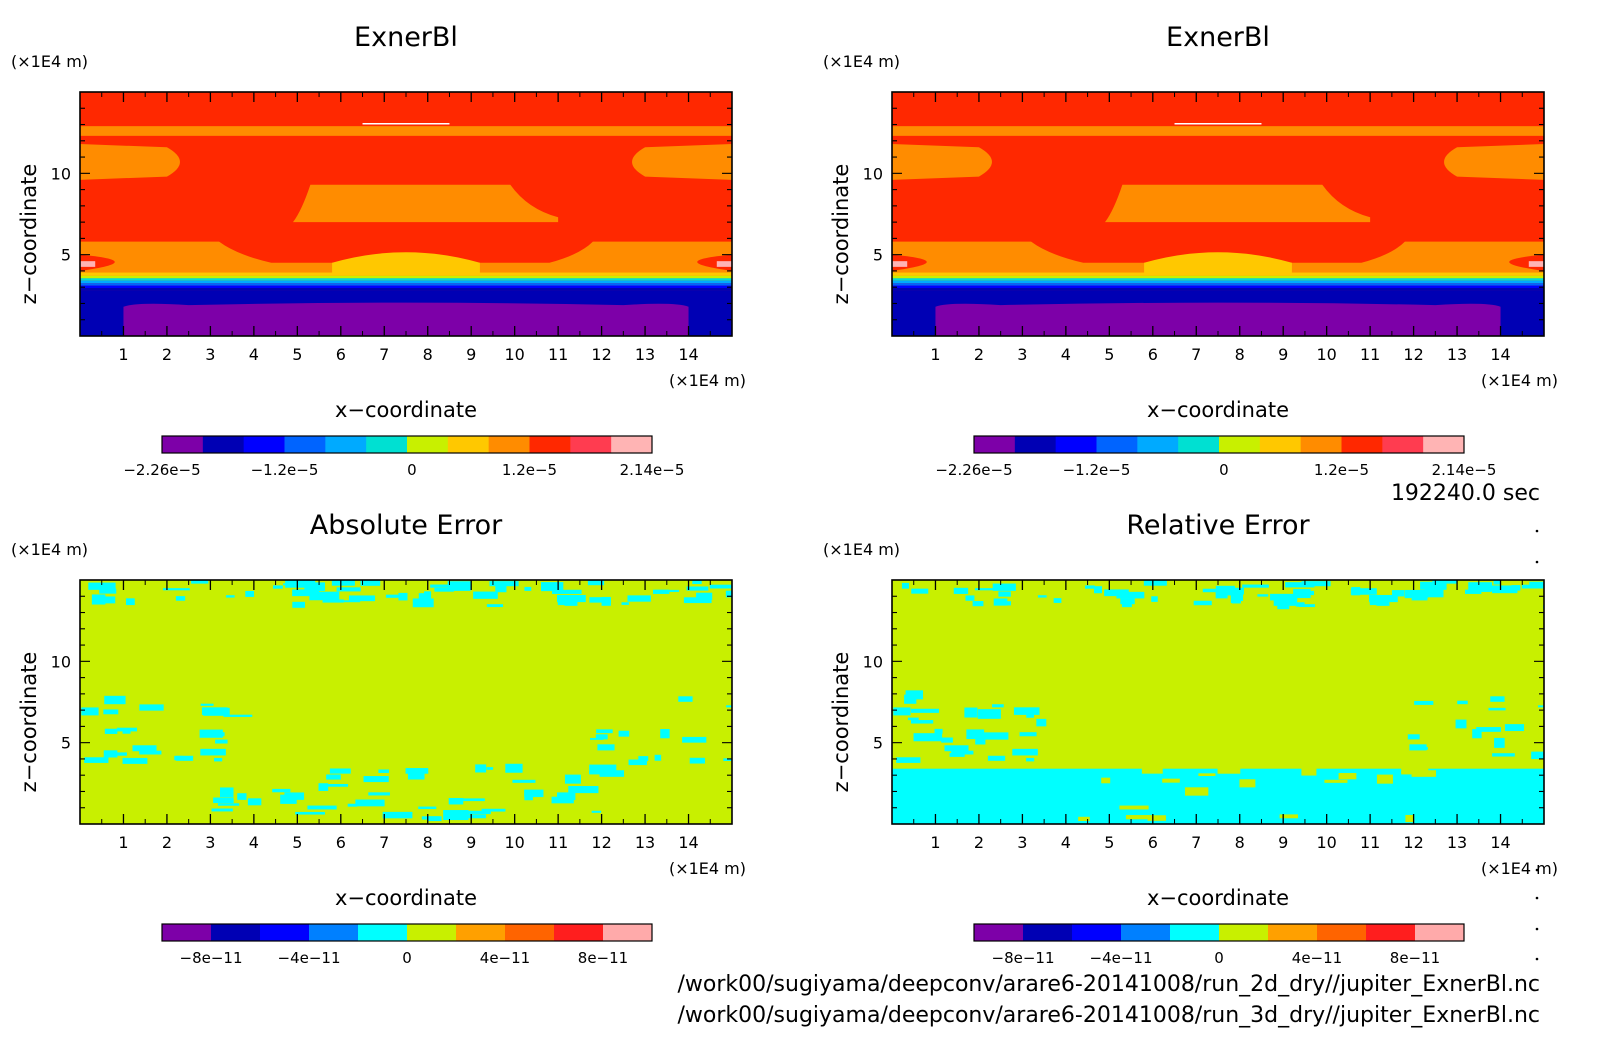 The width and height of the screenshot is (1604, 1054). Describe the element at coordinates (973, 470) in the screenshot. I see `colorbar-tick-label: −2.26e−5` at that location.